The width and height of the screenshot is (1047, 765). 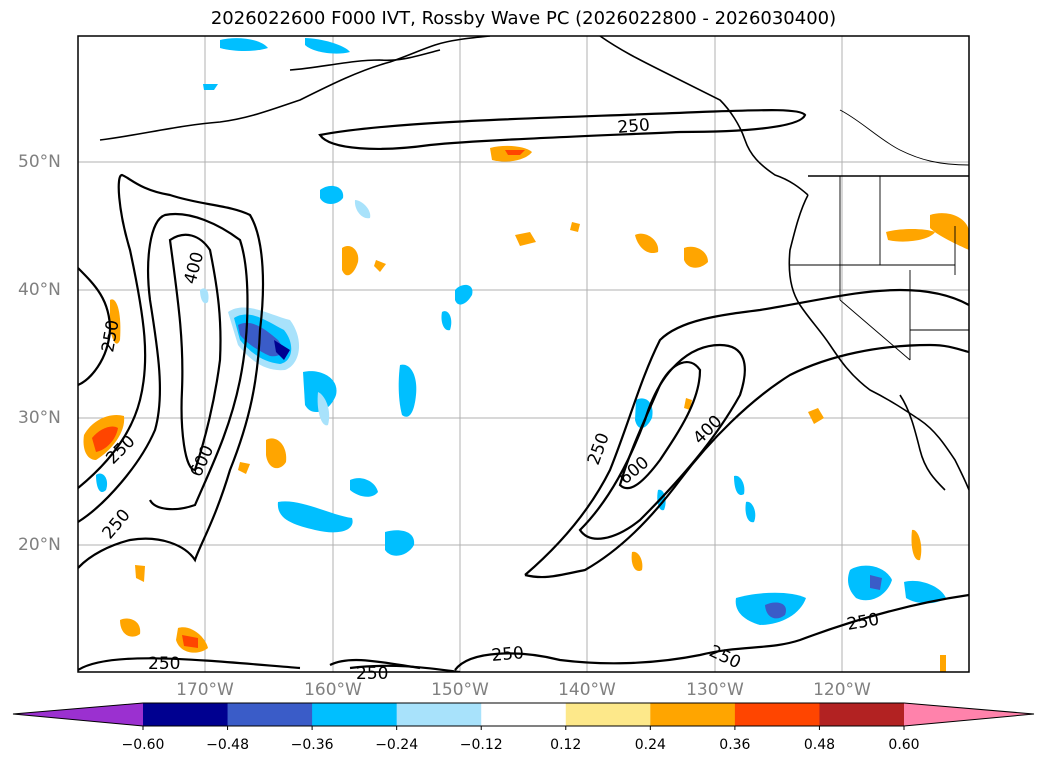 What do you see at coordinates (715, 690) in the screenshot?
I see `lon-label-130w: 130°W` at bounding box center [715, 690].